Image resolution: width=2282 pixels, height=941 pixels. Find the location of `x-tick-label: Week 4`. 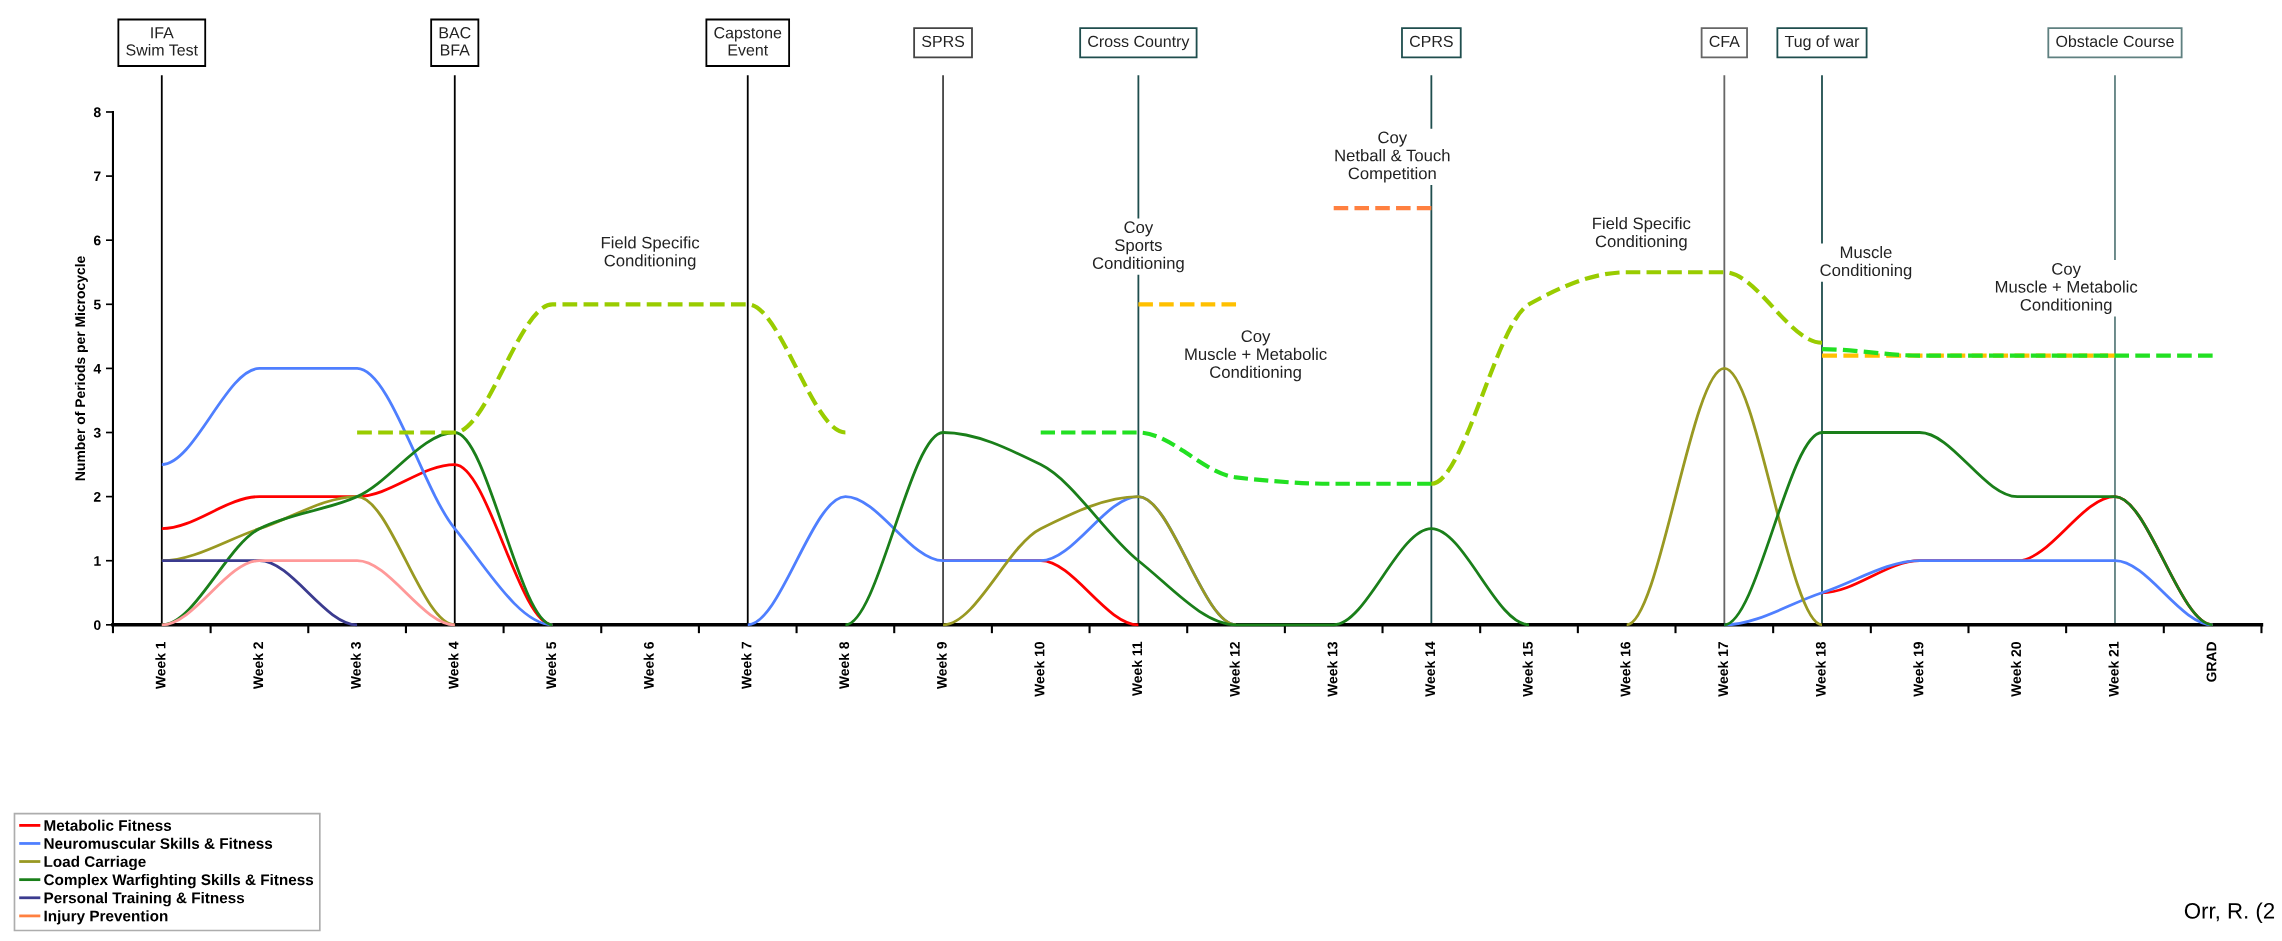

x-tick-label: Week 4 is located at coordinates (453, 665).